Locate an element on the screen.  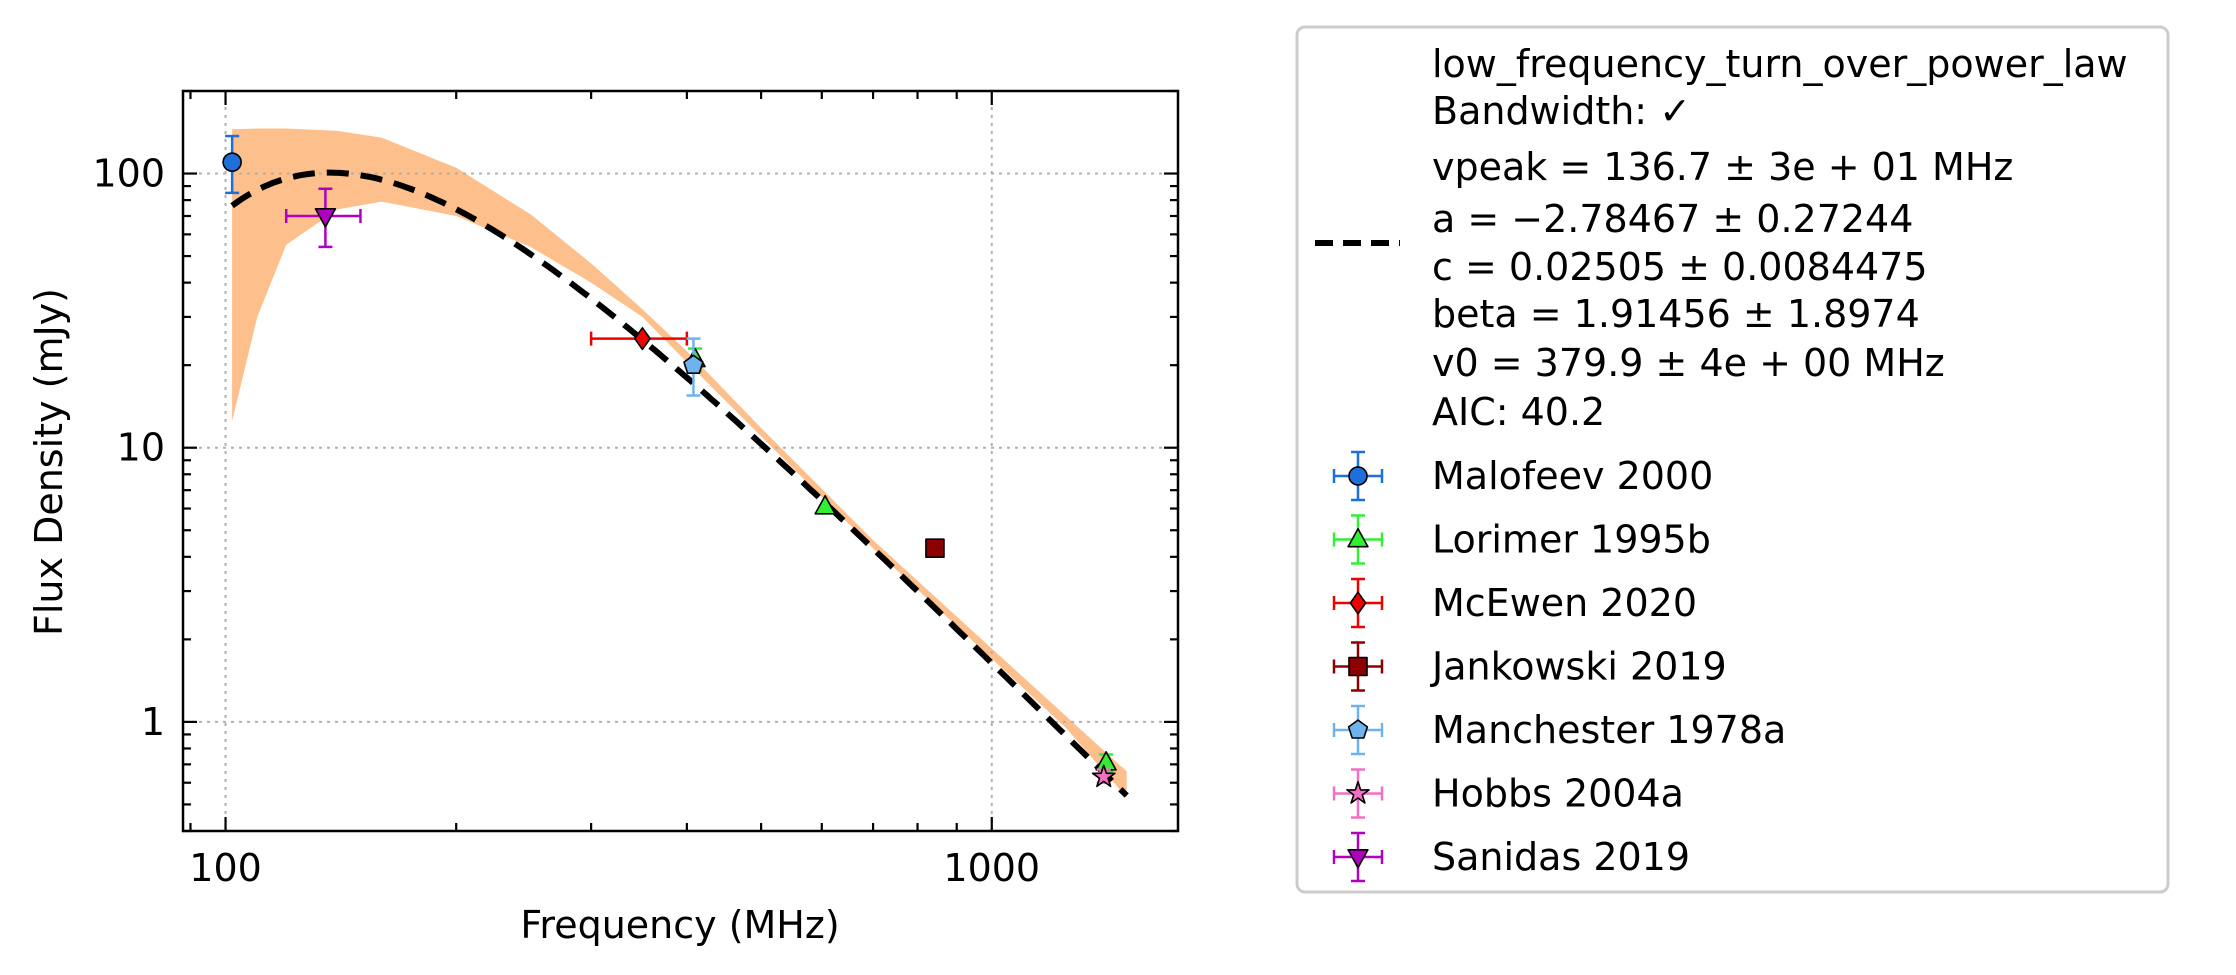
y-tick-label: 1 is located at coordinates (153, 722).